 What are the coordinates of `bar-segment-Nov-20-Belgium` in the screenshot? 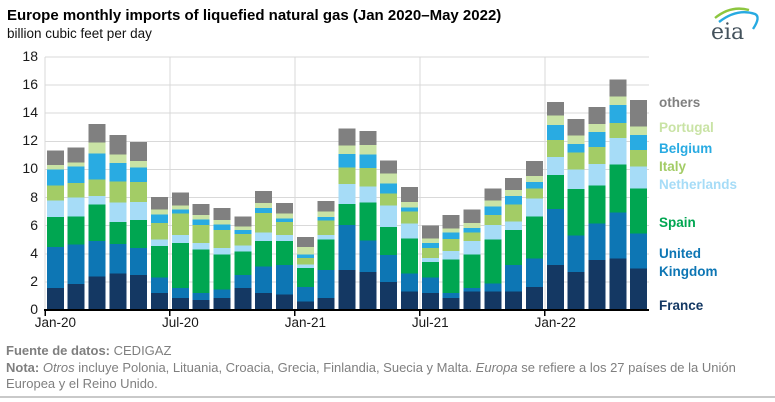 It's located at (264, 211).